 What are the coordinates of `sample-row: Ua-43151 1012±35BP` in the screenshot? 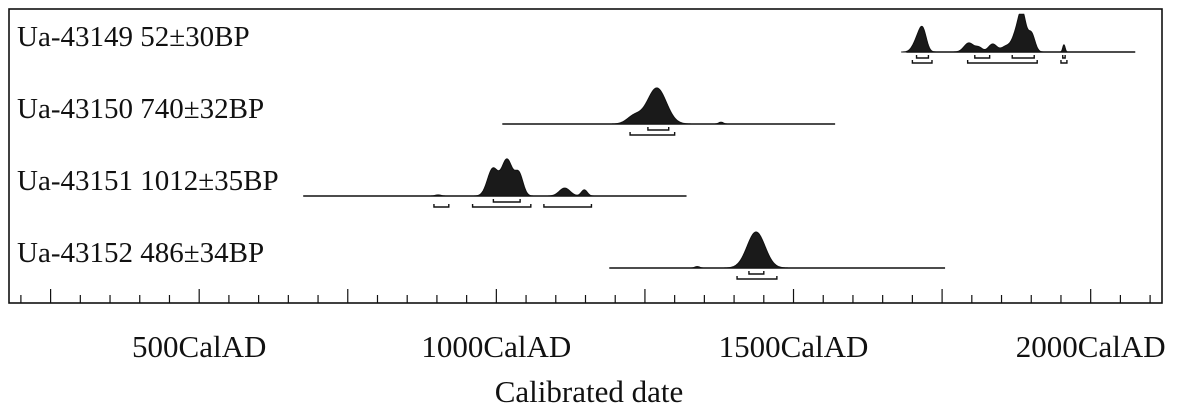 It's located at (352, 183).